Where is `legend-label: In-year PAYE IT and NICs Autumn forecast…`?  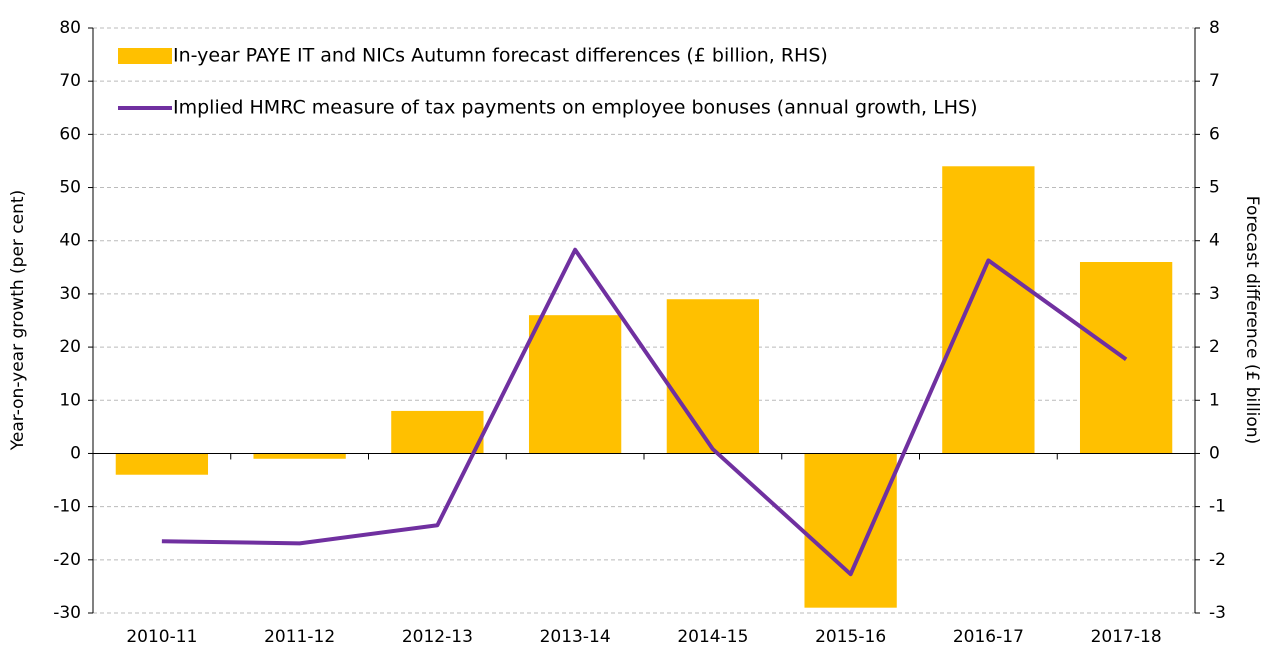
legend-label: In-year PAYE IT and NICs Autumn forecast… is located at coordinates (500, 56).